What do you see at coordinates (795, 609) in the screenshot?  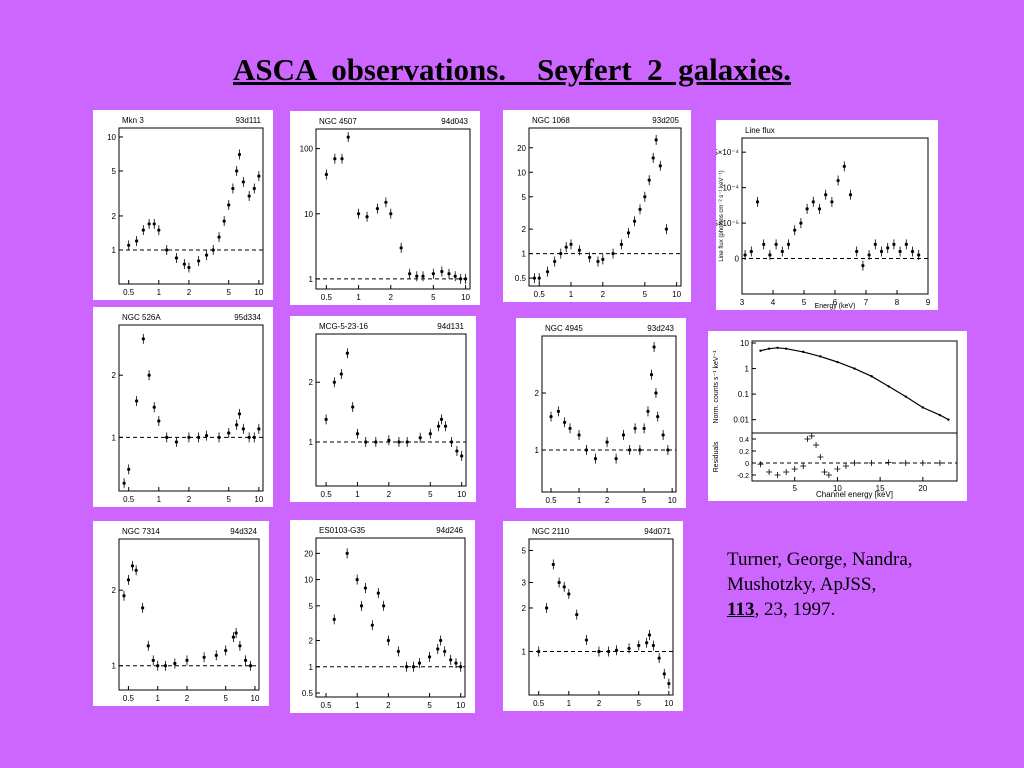 I see `reference-pages-year: , 23, 1997.` at bounding box center [795, 609].